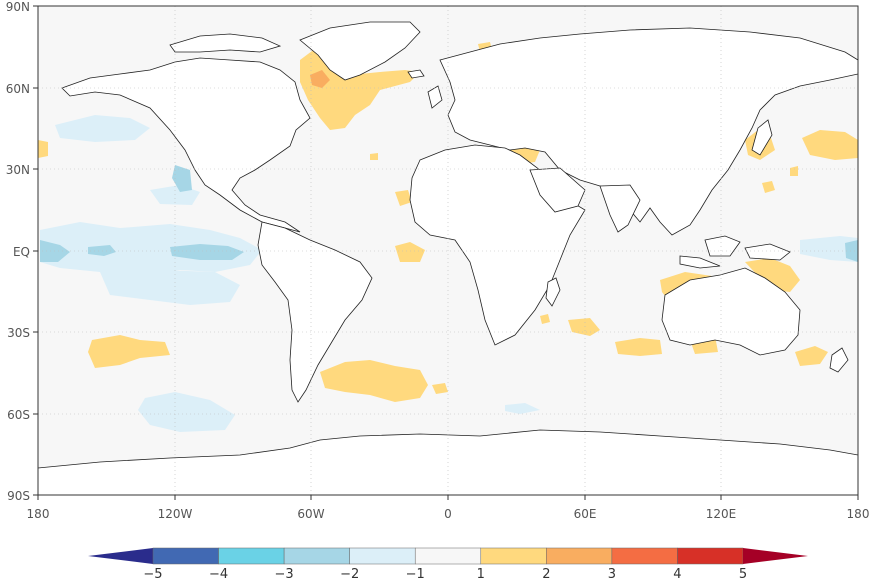 This screenshot has width=873, height=581. I want to click on y-tick-label: 60N, so click(18, 89).